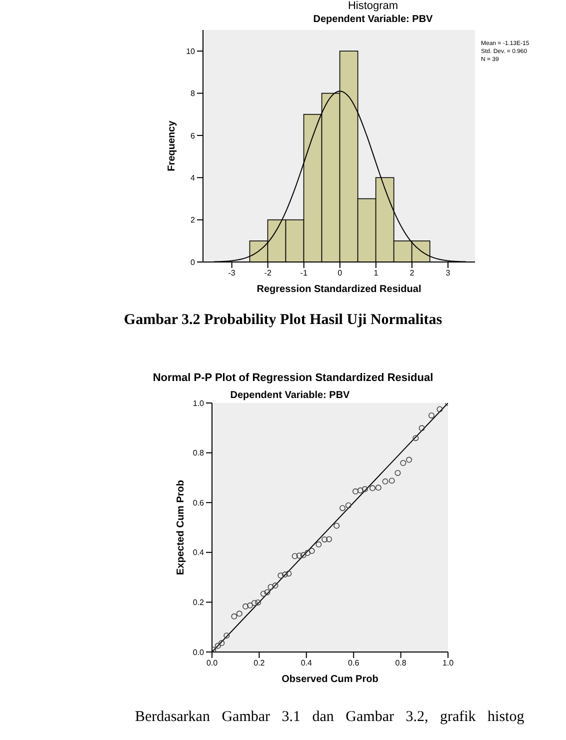  What do you see at coordinates (401, 663) in the screenshot?
I see `x-tick-label: 0.8` at bounding box center [401, 663].